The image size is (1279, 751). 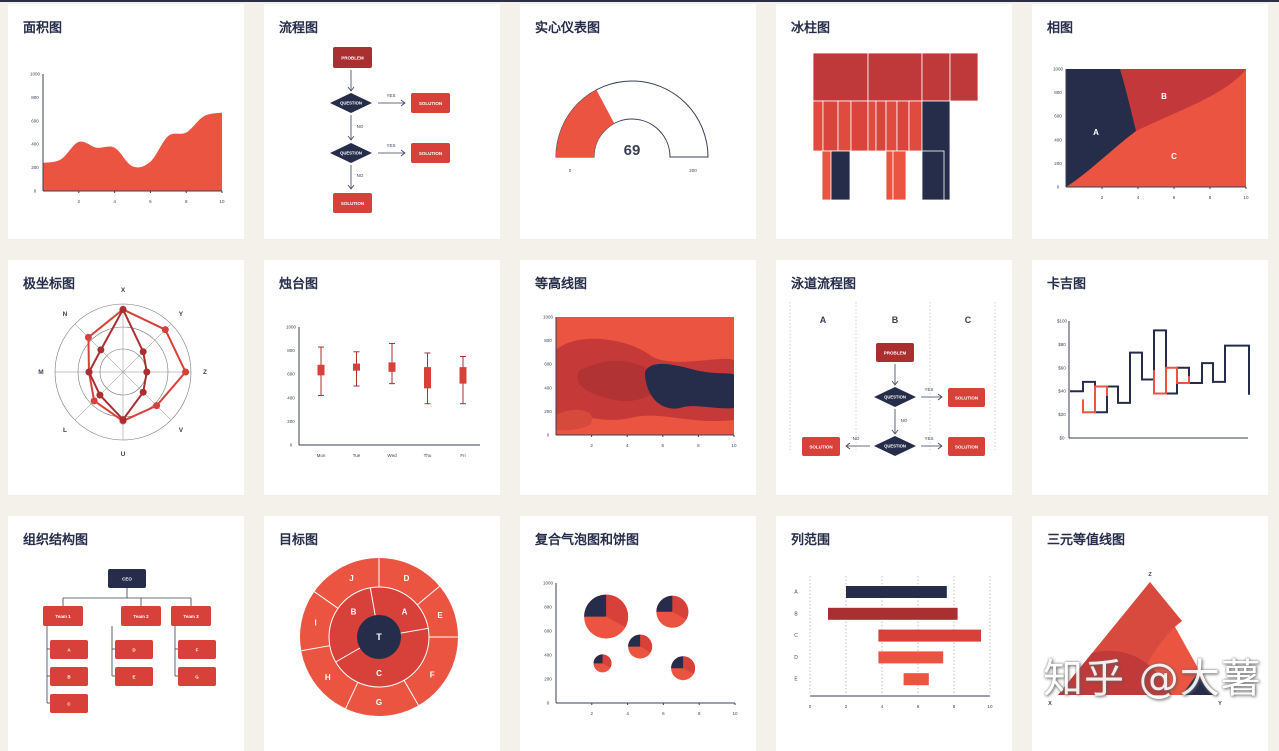 What do you see at coordinates (383, 391) in the screenshot?
I see `candlestick-chart-illustration: 0 200 400 600 800 1000 Mon Tue Wed Thu Fri` at bounding box center [383, 391].